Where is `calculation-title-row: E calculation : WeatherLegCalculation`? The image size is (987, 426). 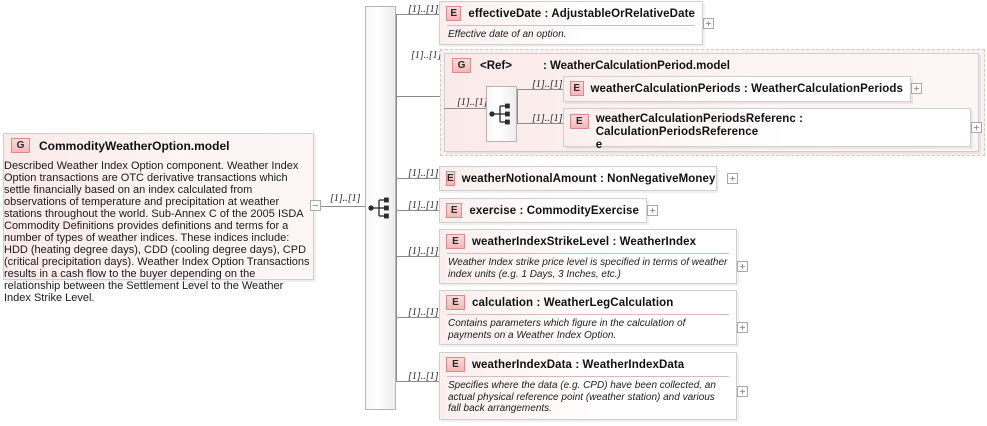 calculation-title-row: E calculation : WeatherLegCalculation is located at coordinates (588, 302).